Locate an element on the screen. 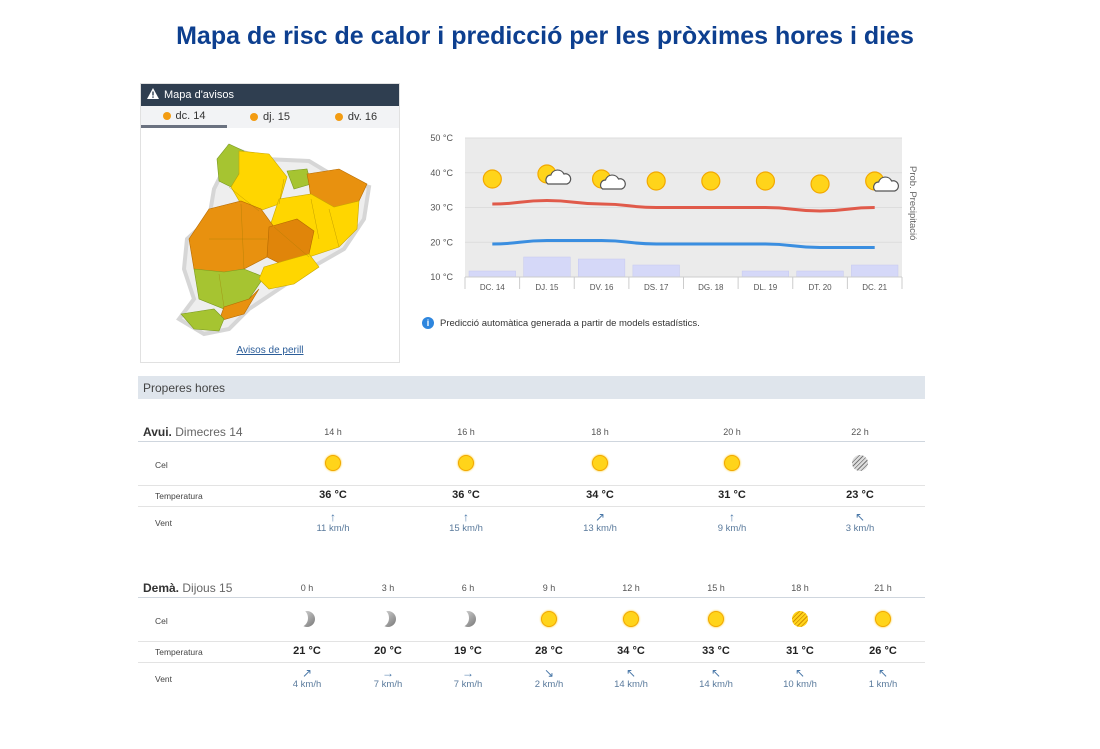 The width and height of the screenshot is (1100, 749). temperature-value: 28 °C is located at coordinates (549, 651).